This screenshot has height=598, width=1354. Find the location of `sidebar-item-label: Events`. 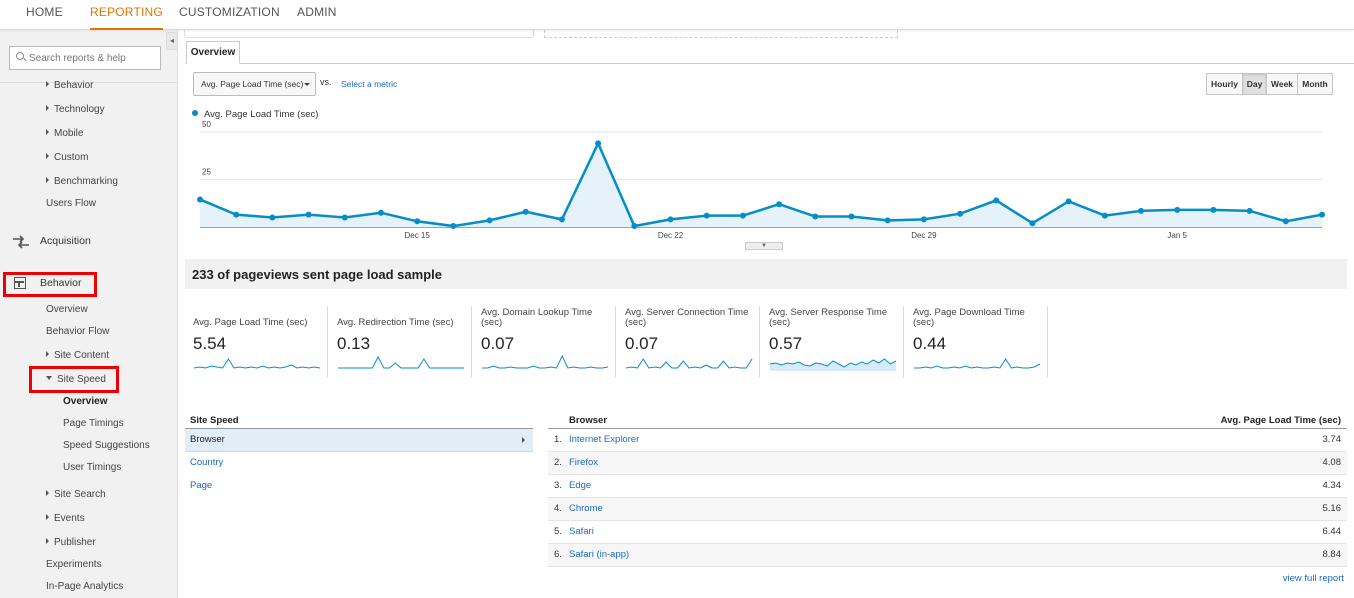

sidebar-item-label: Events is located at coordinates (69, 518).